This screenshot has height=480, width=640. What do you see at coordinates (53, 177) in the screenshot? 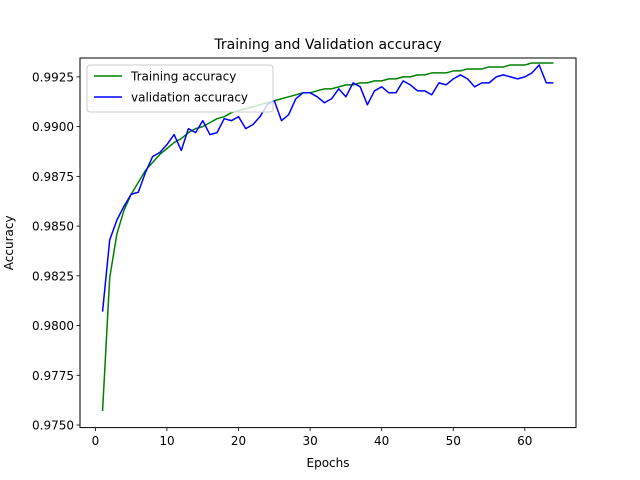
I see `y-tick-label: 0.9875` at bounding box center [53, 177].